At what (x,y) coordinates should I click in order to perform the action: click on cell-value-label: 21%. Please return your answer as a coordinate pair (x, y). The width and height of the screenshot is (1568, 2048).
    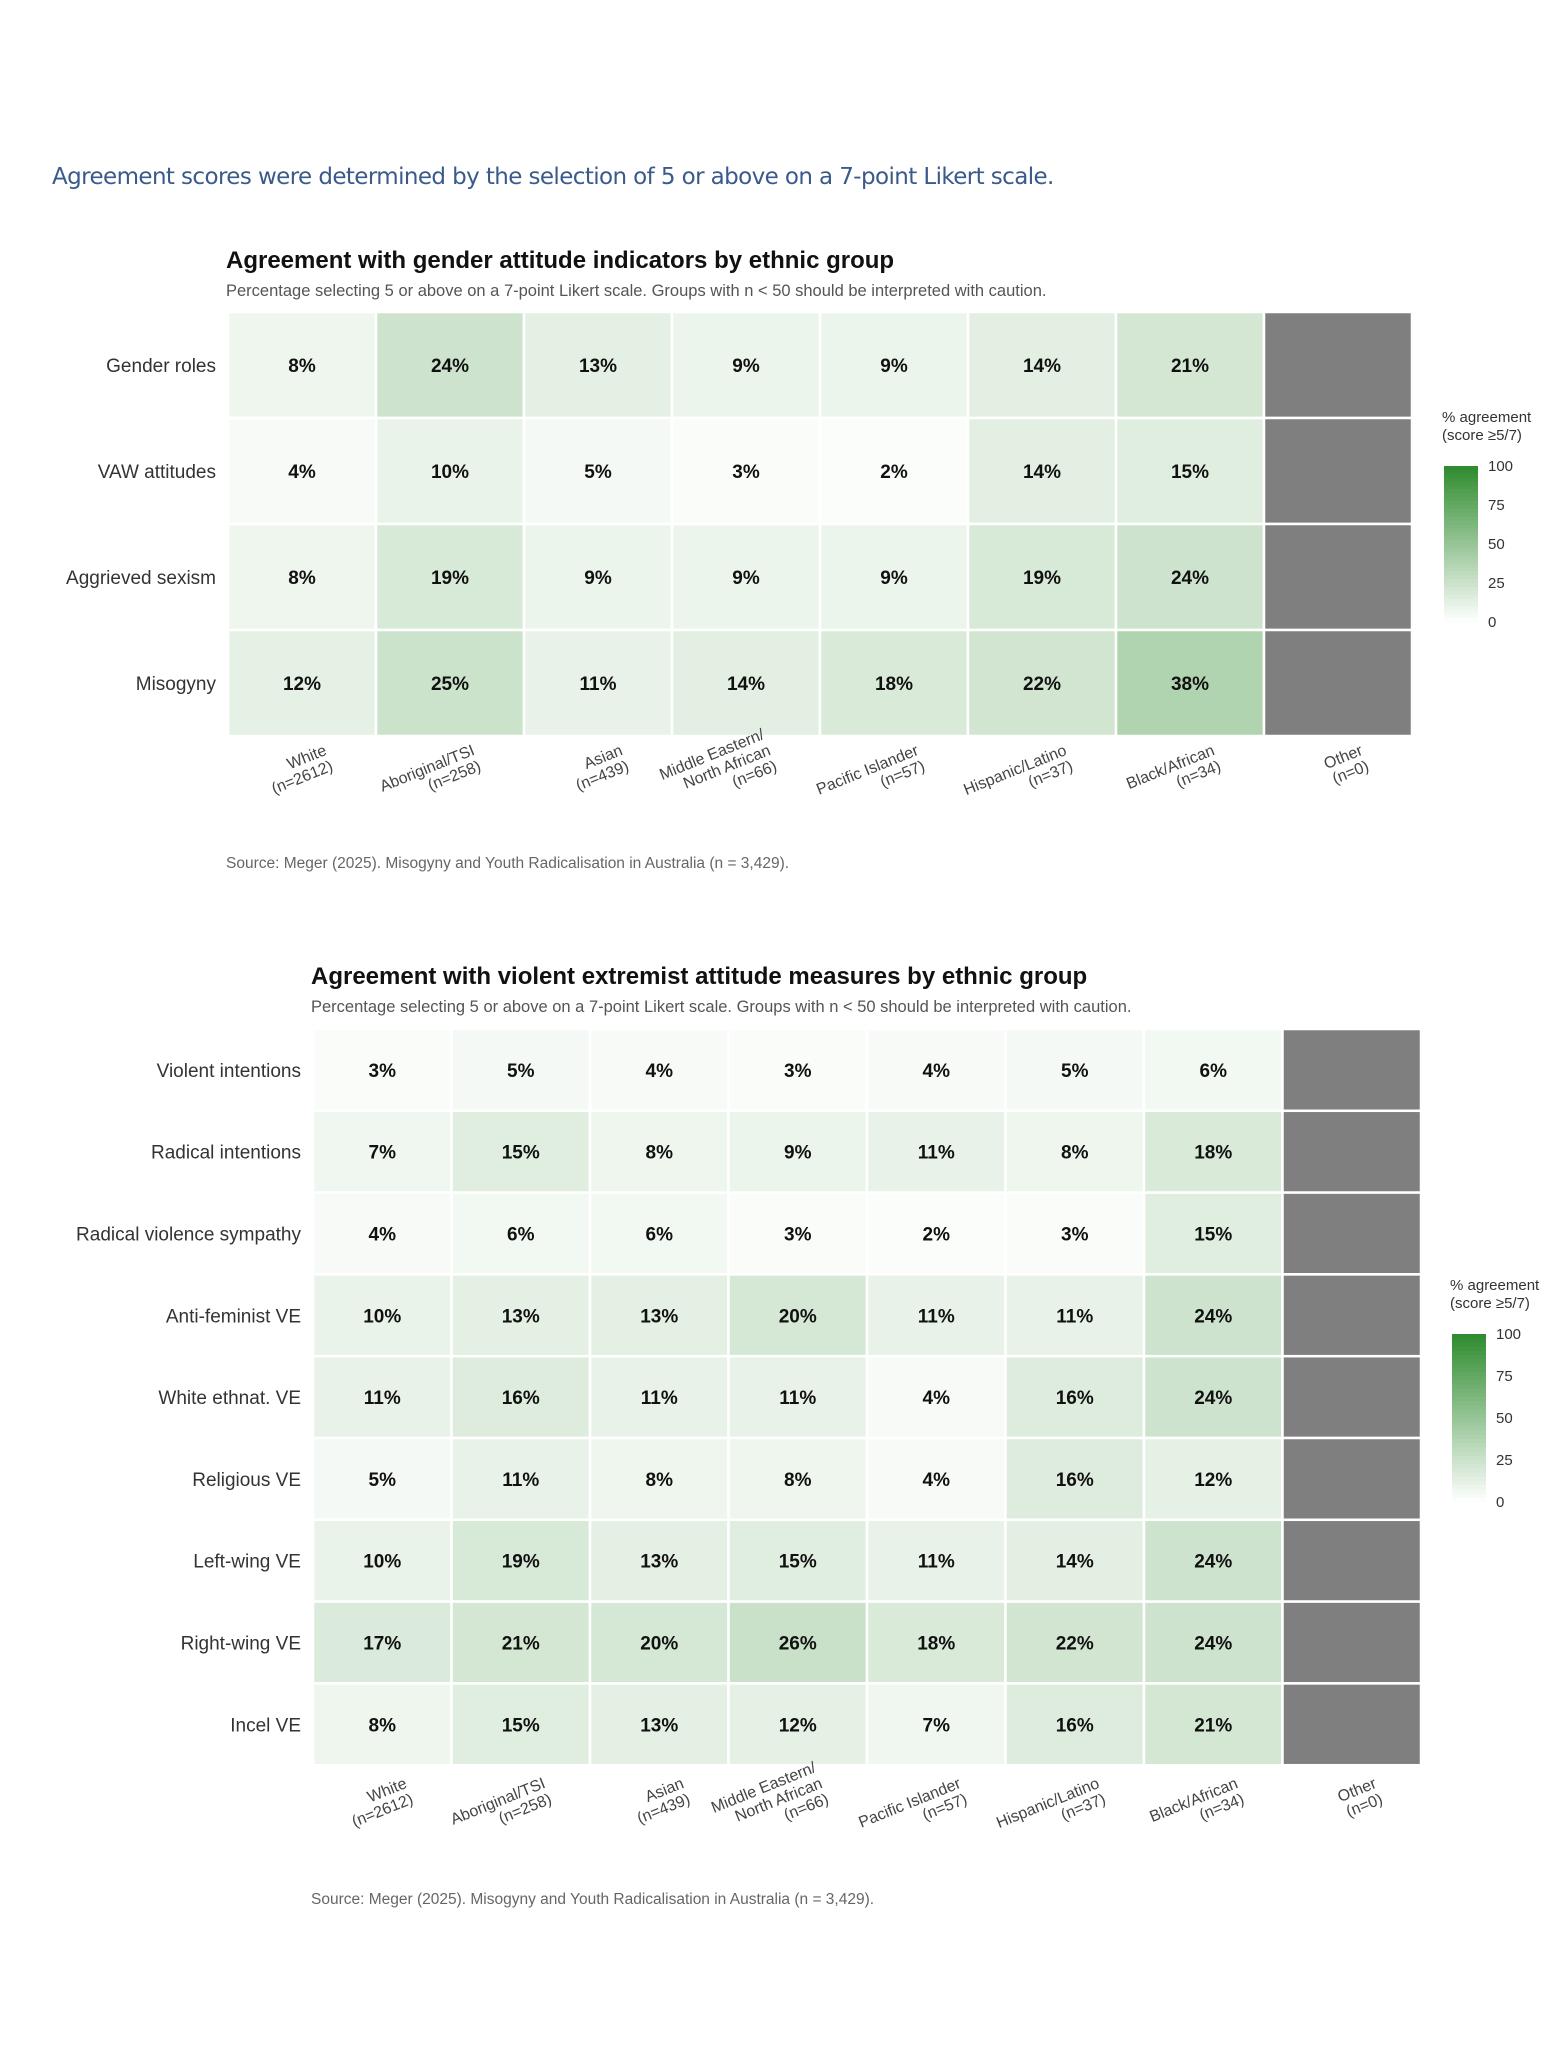
    Looking at the image, I should click on (1213, 1725).